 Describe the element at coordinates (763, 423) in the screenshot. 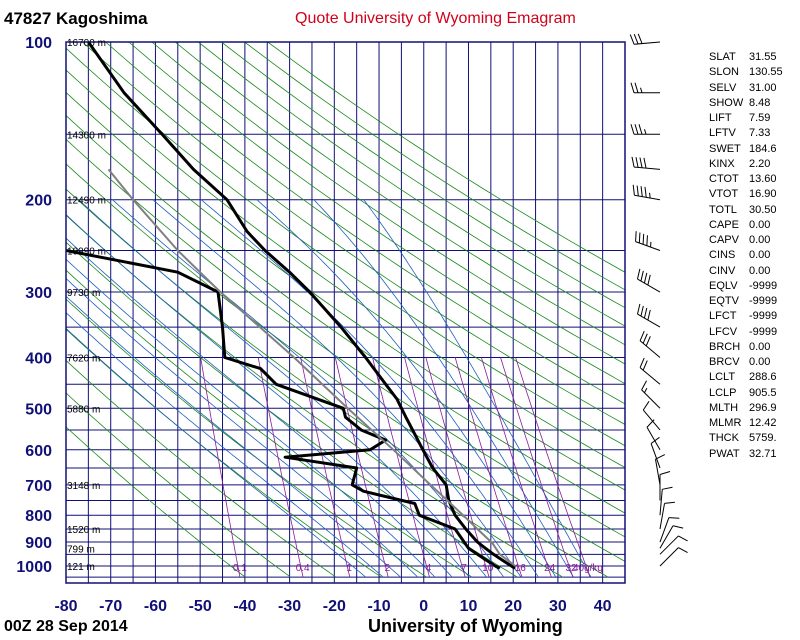

I see `index-value: 12.42` at that location.